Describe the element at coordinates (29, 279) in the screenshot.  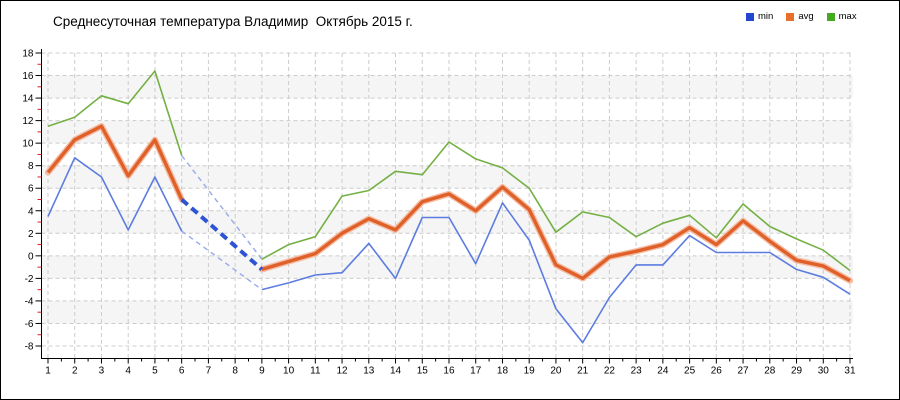
I see `svg-text: -2` at that location.